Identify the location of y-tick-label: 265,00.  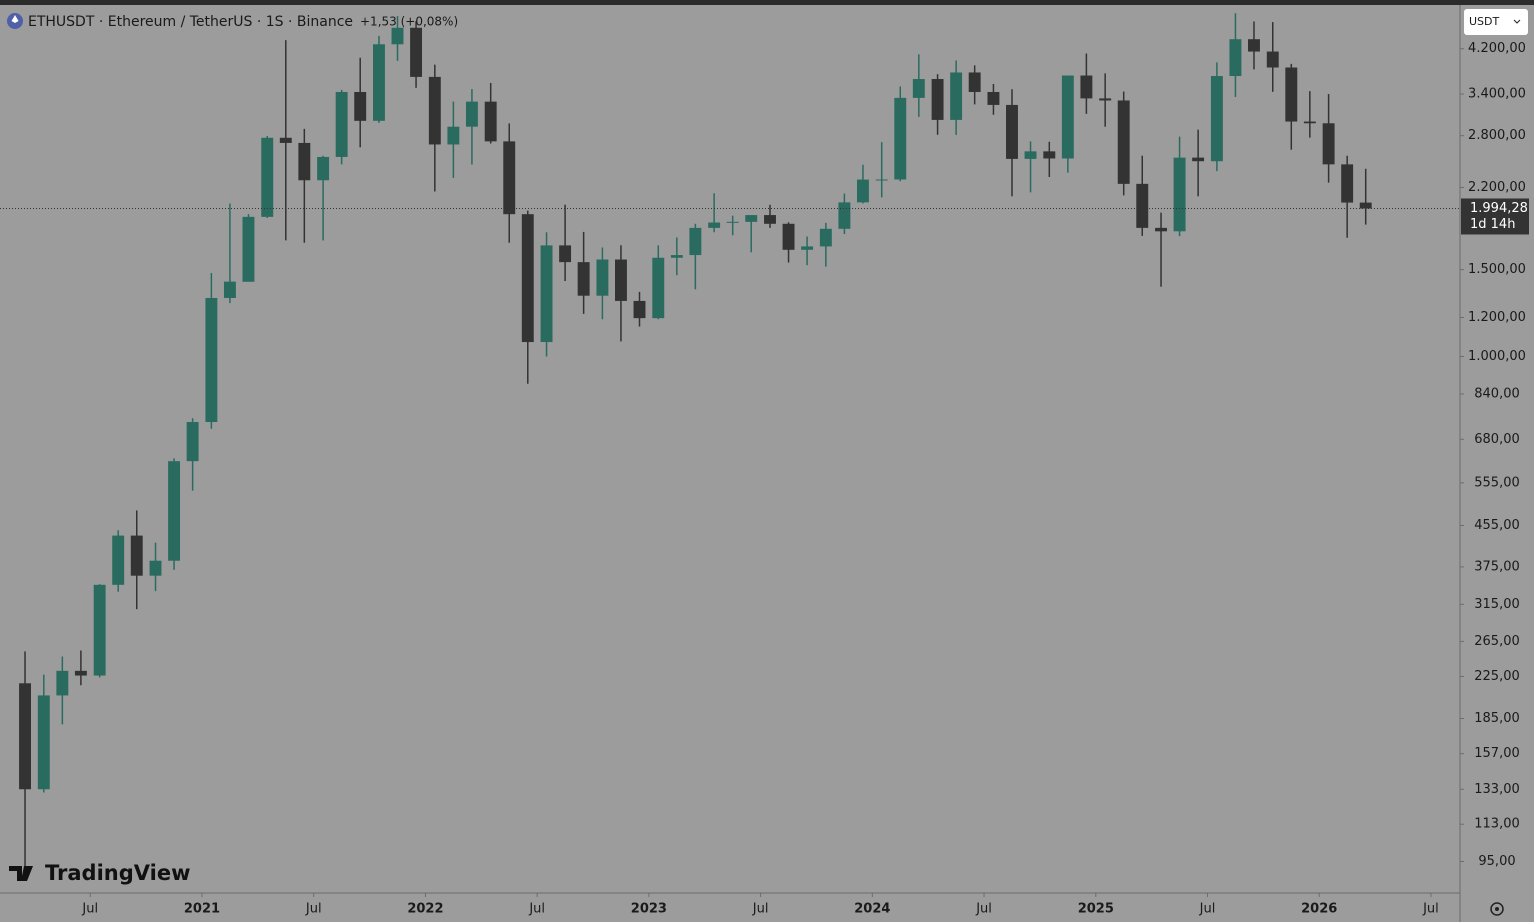
(1497, 641).